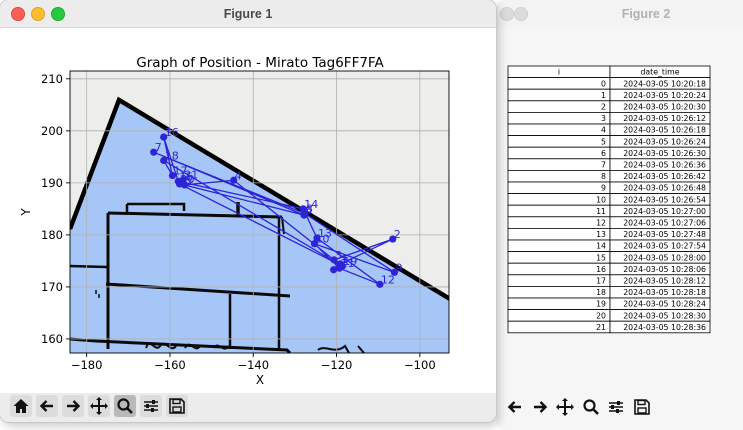  What do you see at coordinates (248, 407) in the screenshot?
I see `figure-1-toolbar` at bounding box center [248, 407].